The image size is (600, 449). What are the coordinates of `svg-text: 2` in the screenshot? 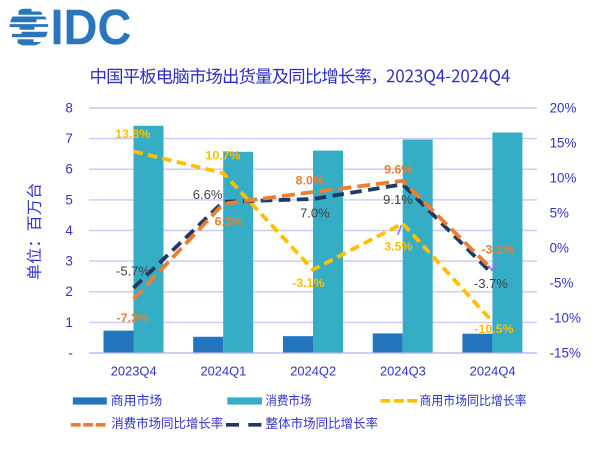 It's located at (68, 291).